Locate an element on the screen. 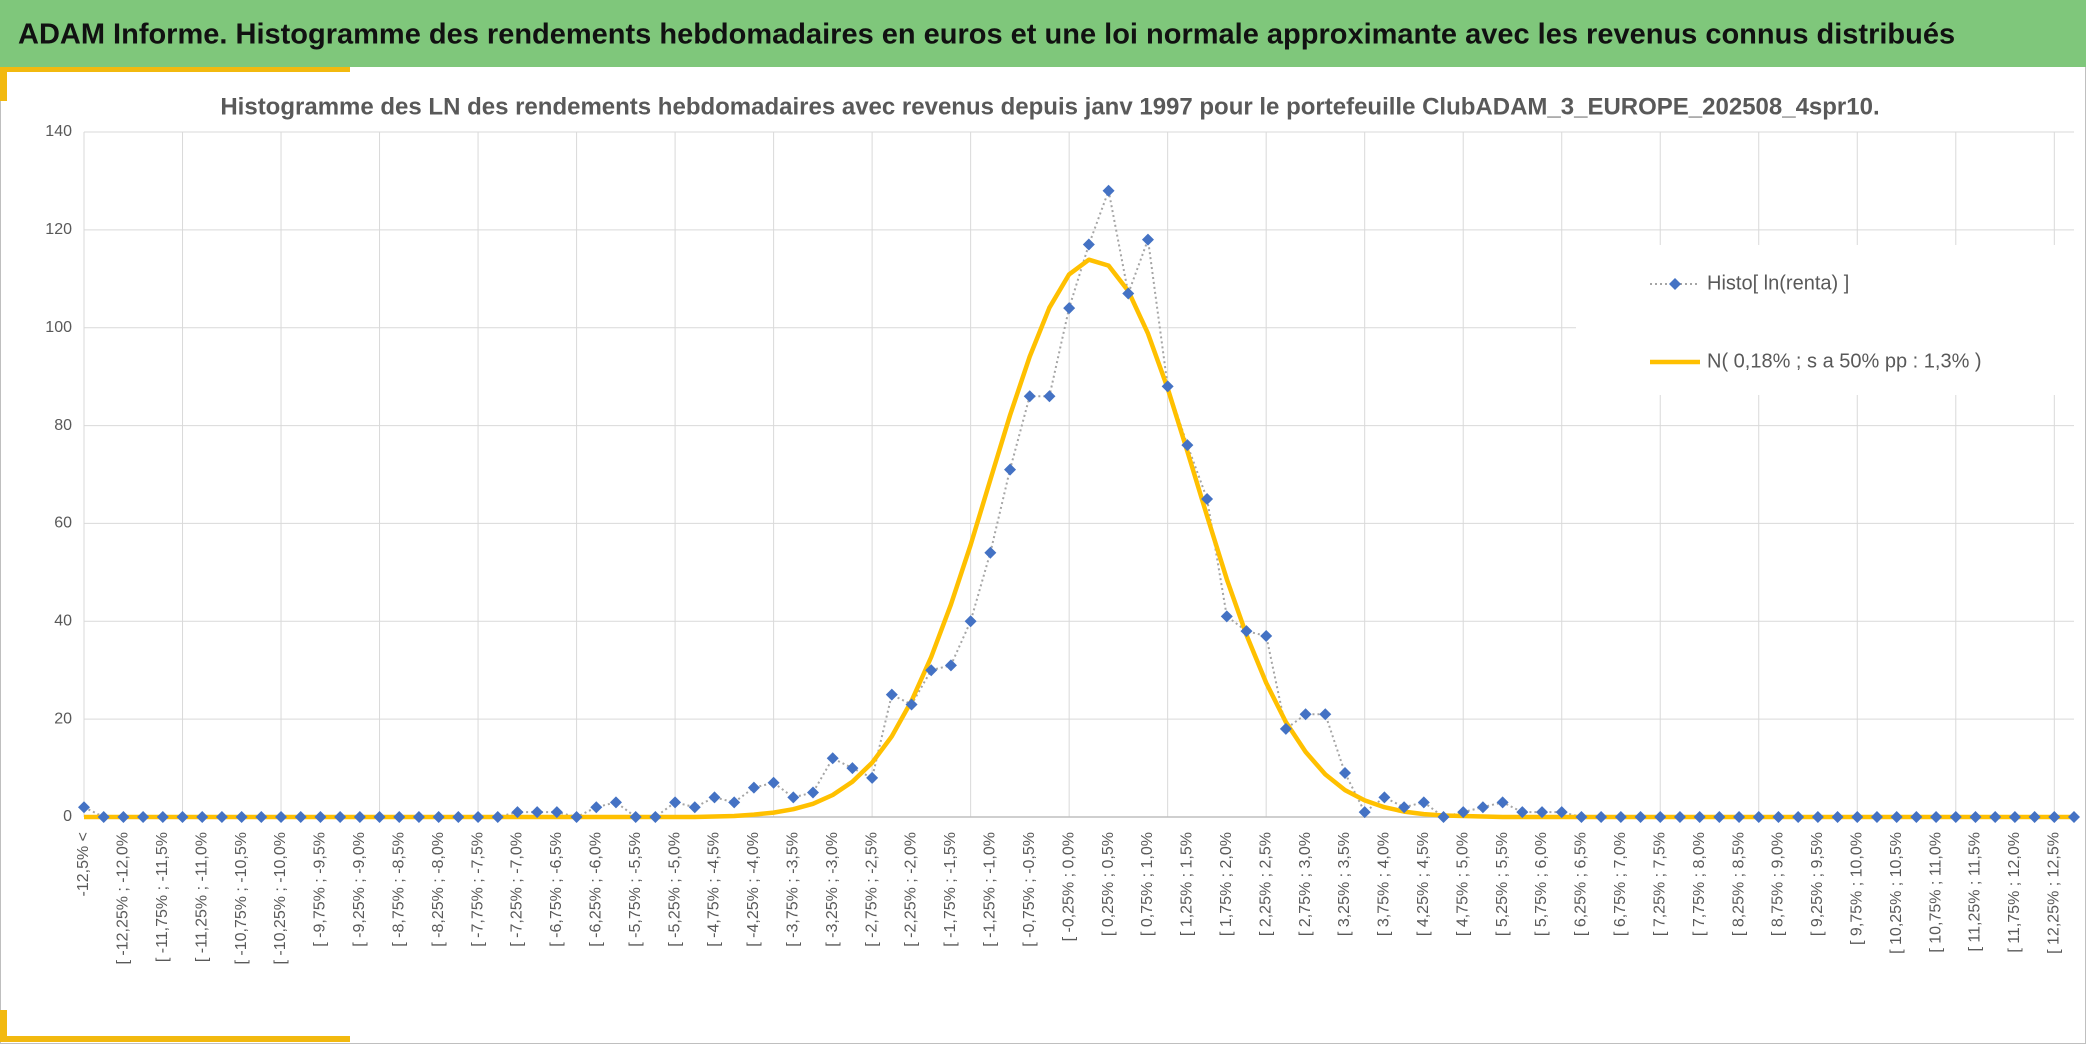 This screenshot has width=2086, height=1044. x-tick-label: [ 4,25% ; 4,5% is located at coordinates (1423, 884).